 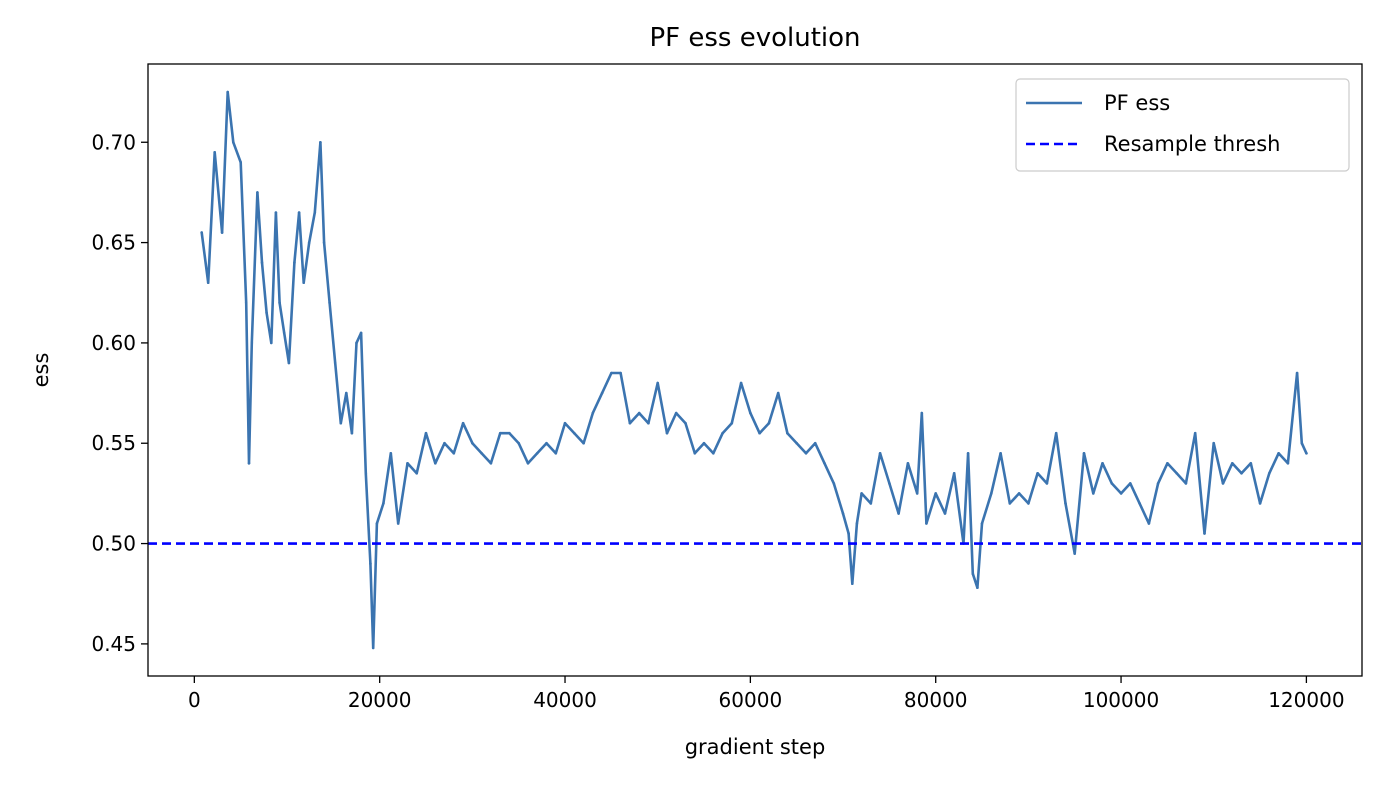 I want to click on x-tick-label: 80000, so click(x=936, y=700).